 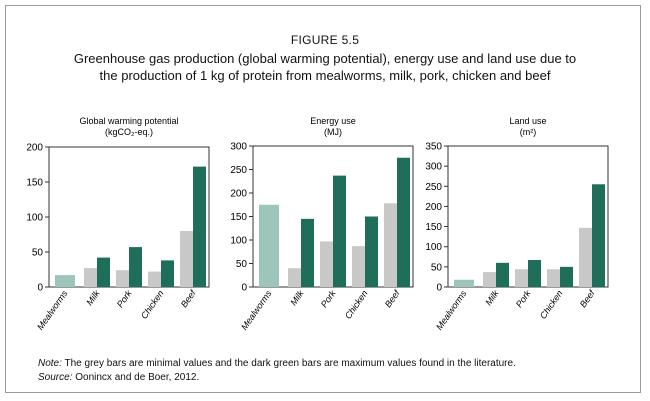 What do you see at coordinates (50, 363) in the screenshot?
I see `note-prefix: Note:` at bounding box center [50, 363].